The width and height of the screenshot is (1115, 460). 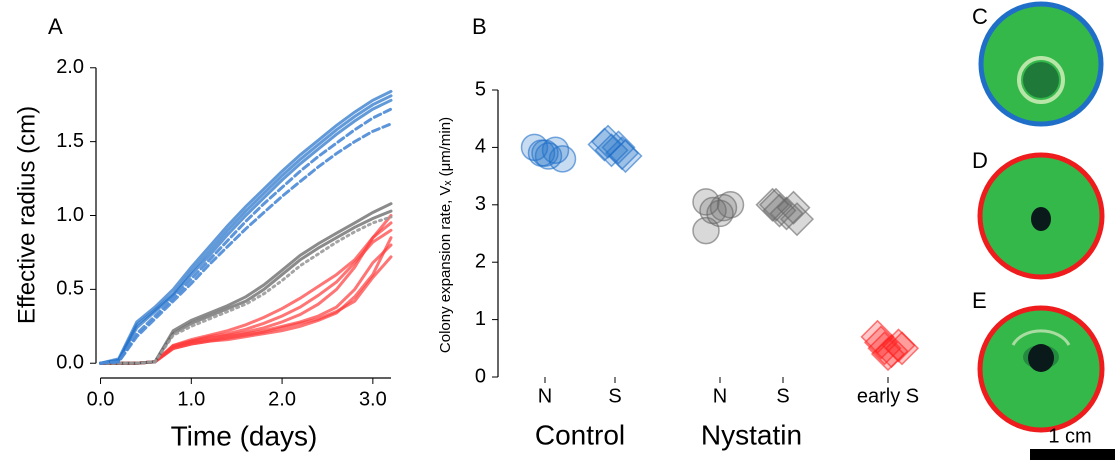 I want to click on x-tick-label: 2.0, so click(x=282, y=399).